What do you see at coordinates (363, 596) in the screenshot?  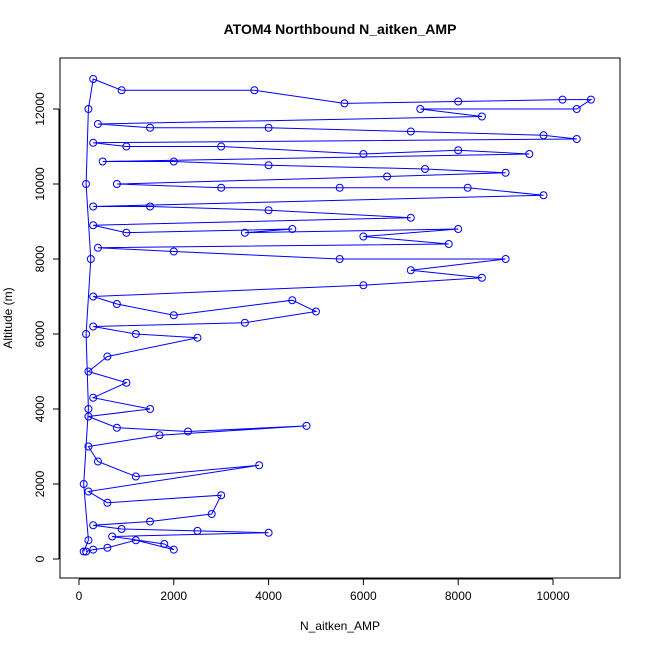 I see `x-tick-label: 6000` at bounding box center [363, 596].